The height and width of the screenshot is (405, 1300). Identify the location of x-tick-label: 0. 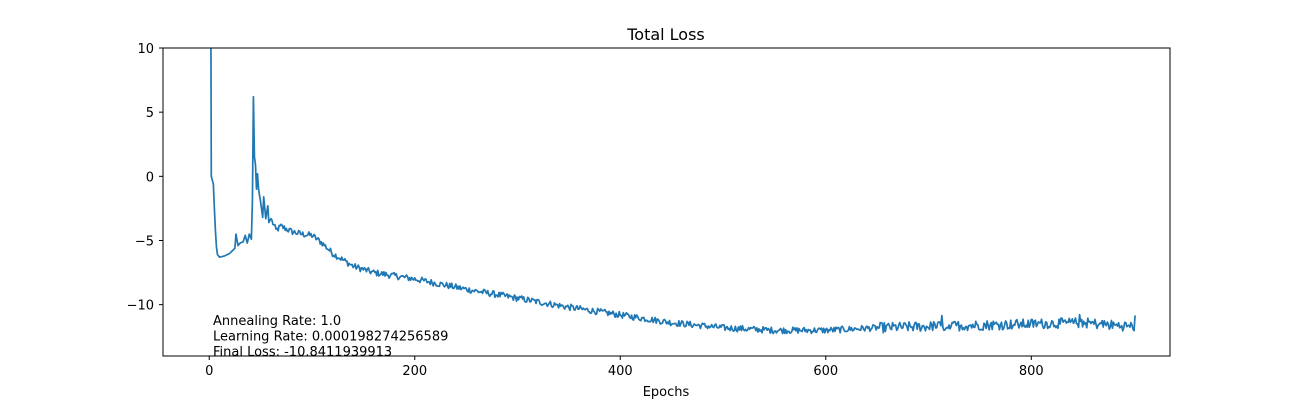
(209, 371).